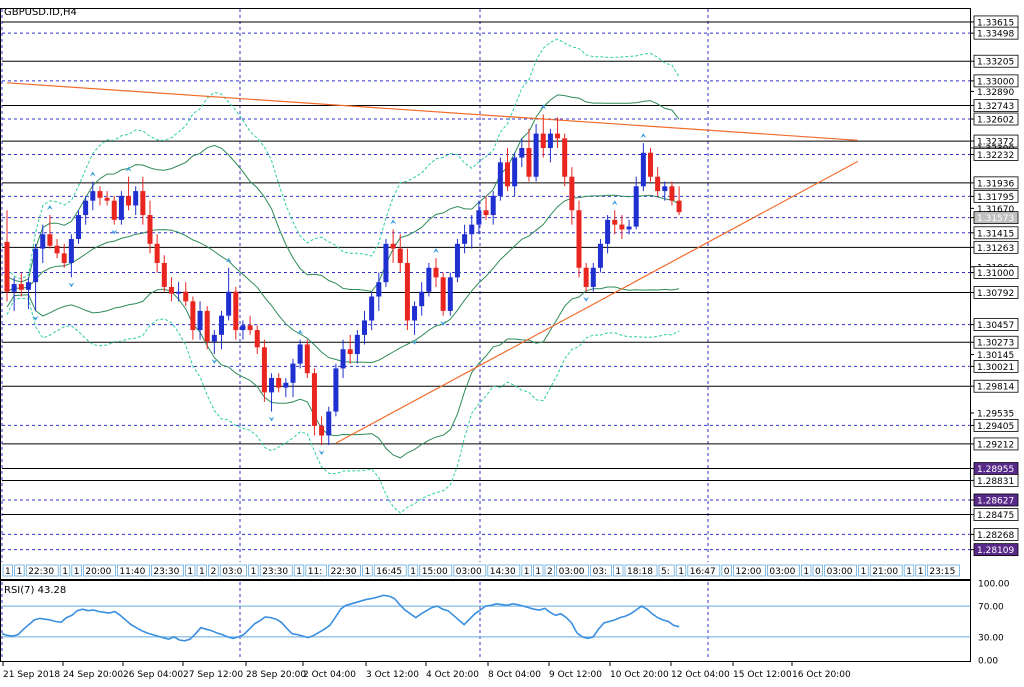 The image size is (1024, 687). I want to click on price-label: 1.32890, so click(995, 93).